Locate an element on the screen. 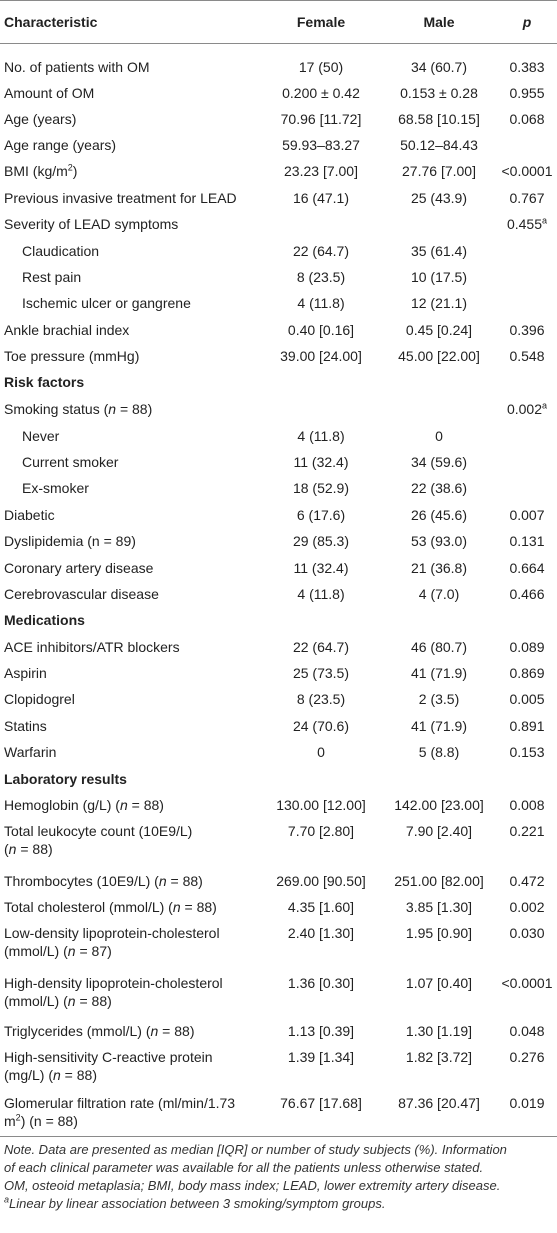  female-value: 22 (64.7) is located at coordinates (321, 251).